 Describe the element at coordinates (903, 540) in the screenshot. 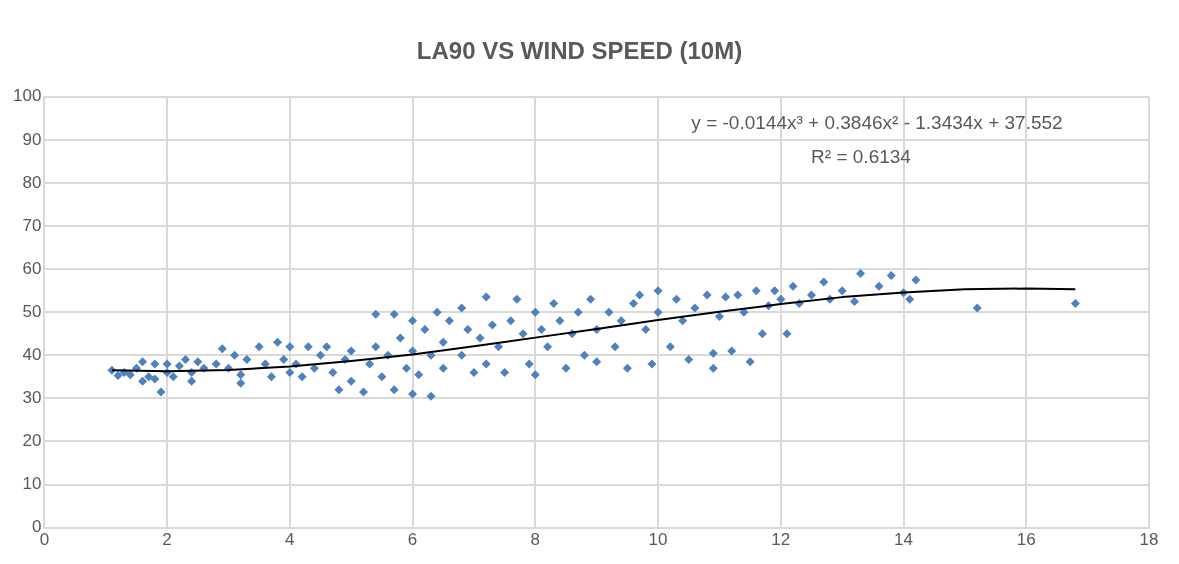

I see `x-tick-label: 14` at that location.